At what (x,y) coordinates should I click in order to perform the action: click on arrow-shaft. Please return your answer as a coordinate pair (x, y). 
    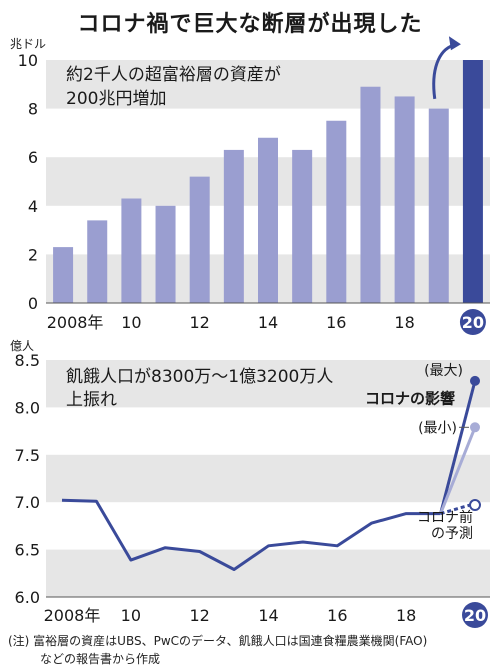
    Looking at the image, I should click on (443, 72).